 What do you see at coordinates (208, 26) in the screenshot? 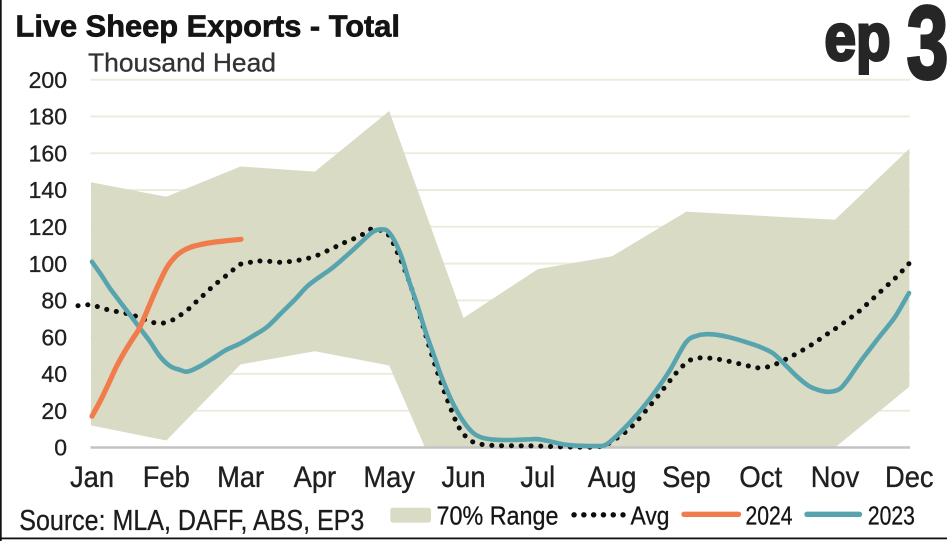
I see `svg-text: Live Sheep Exports - Total` at bounding box center [208, 26].